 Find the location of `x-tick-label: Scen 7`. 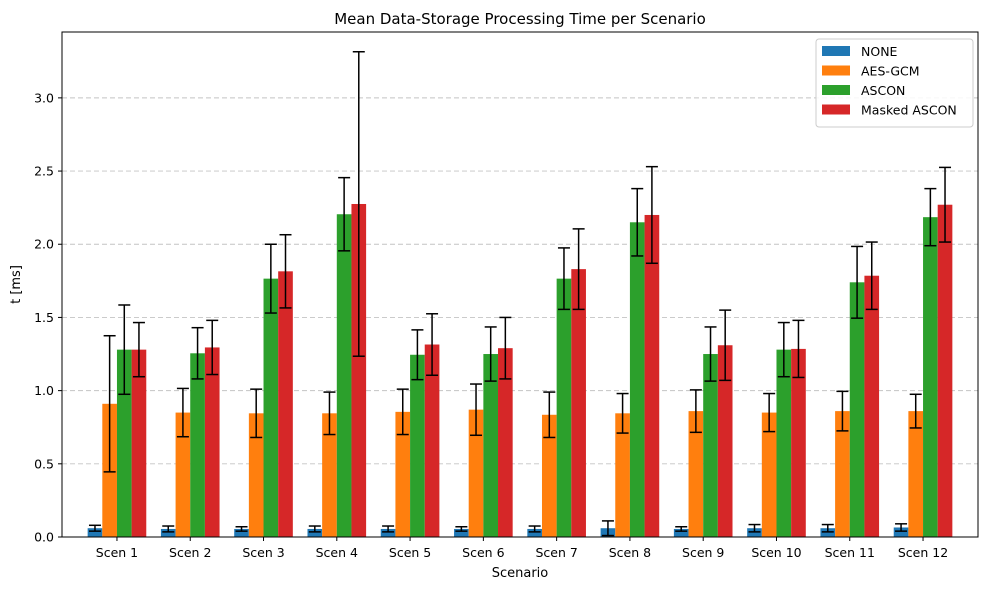

x-tick-label: Scen 7 is located at coordinates (556, 552).